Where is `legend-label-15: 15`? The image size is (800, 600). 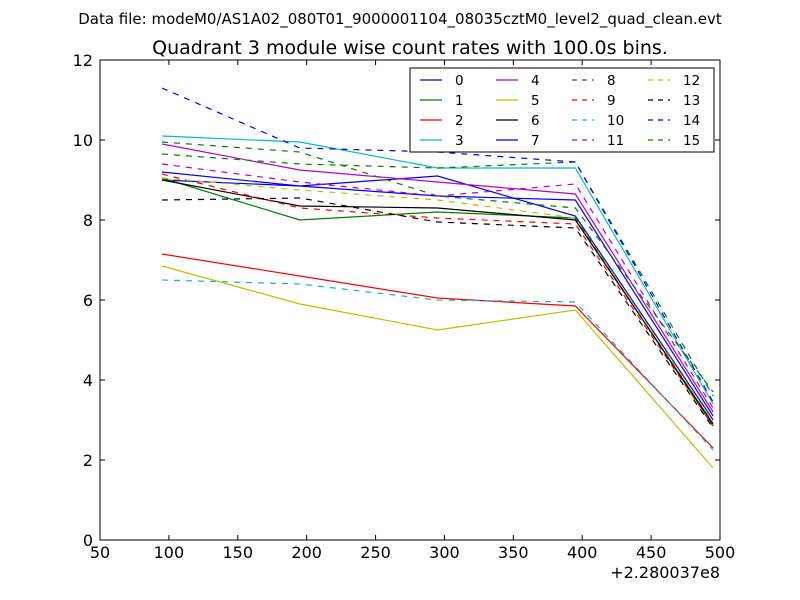 legend-label-15: 15 is located at coordinates (691, 141).